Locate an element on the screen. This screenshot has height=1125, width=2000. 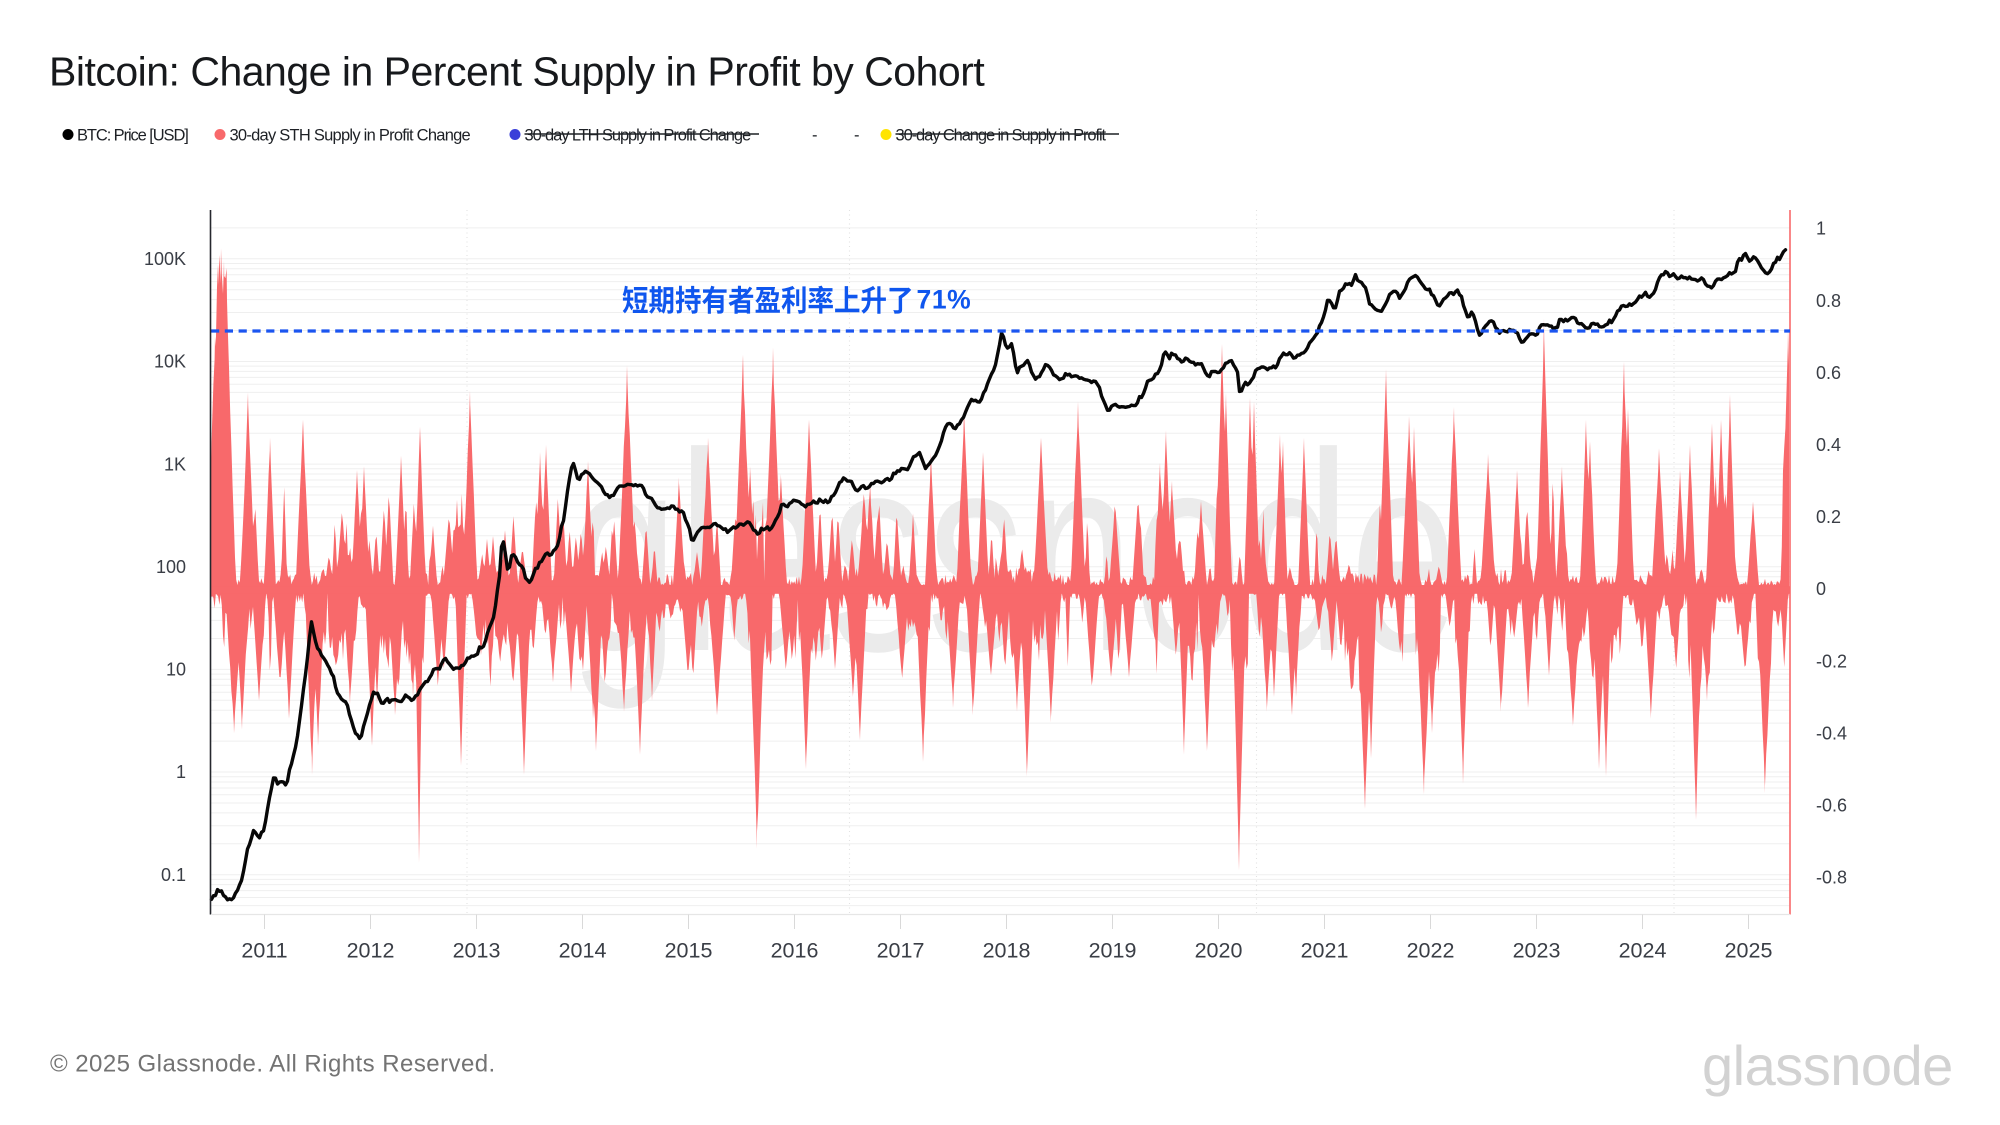
svg-text: glassnode is located at coordinates (1827, 1065).